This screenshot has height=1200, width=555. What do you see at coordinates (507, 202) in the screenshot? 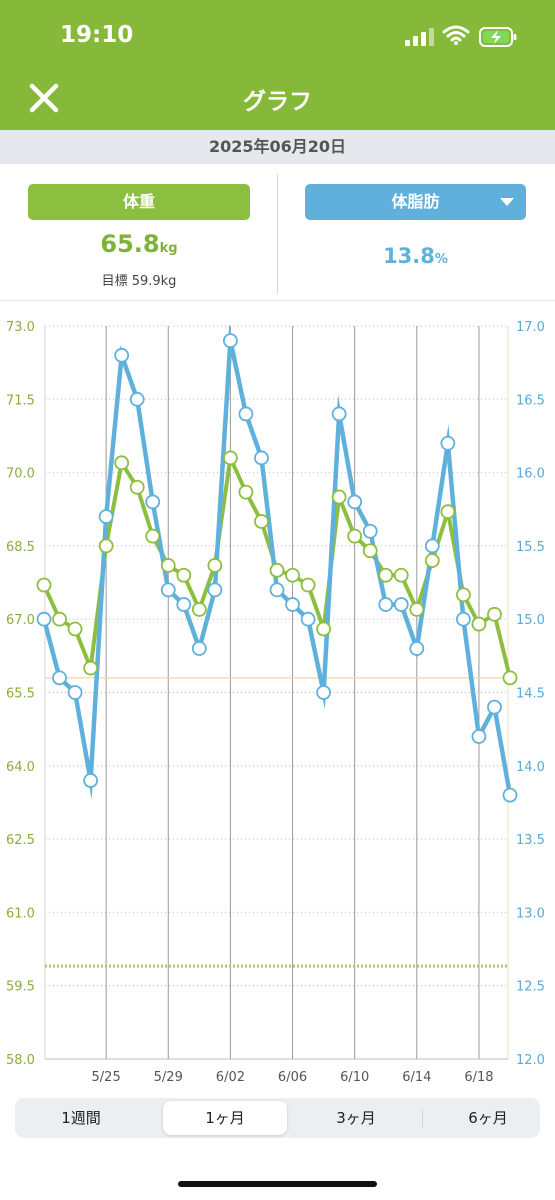
I see `chevron-down-icon` at bounding box center [507, 202].